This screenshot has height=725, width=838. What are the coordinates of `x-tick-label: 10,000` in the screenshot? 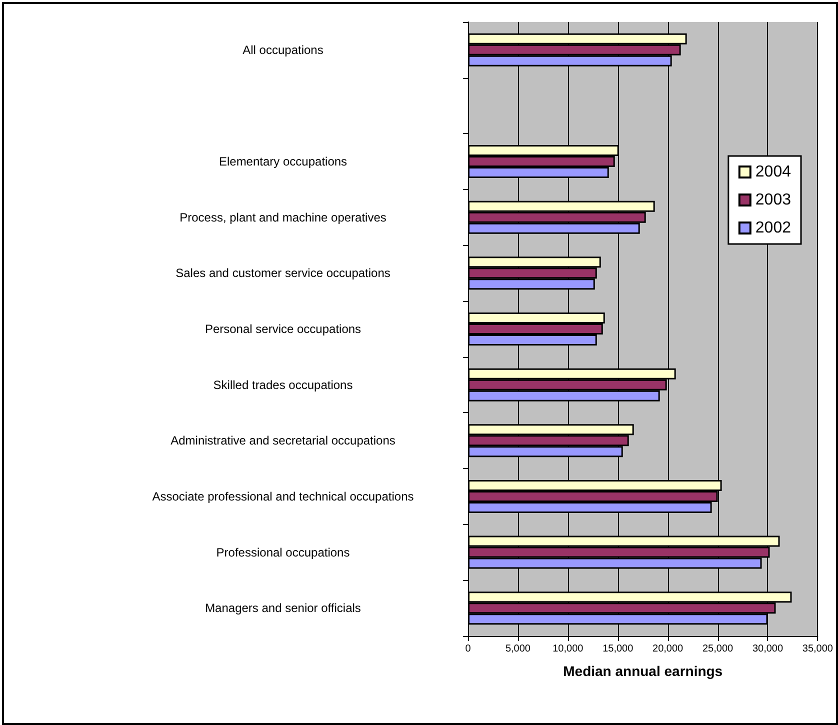 It's located at (568, 649).